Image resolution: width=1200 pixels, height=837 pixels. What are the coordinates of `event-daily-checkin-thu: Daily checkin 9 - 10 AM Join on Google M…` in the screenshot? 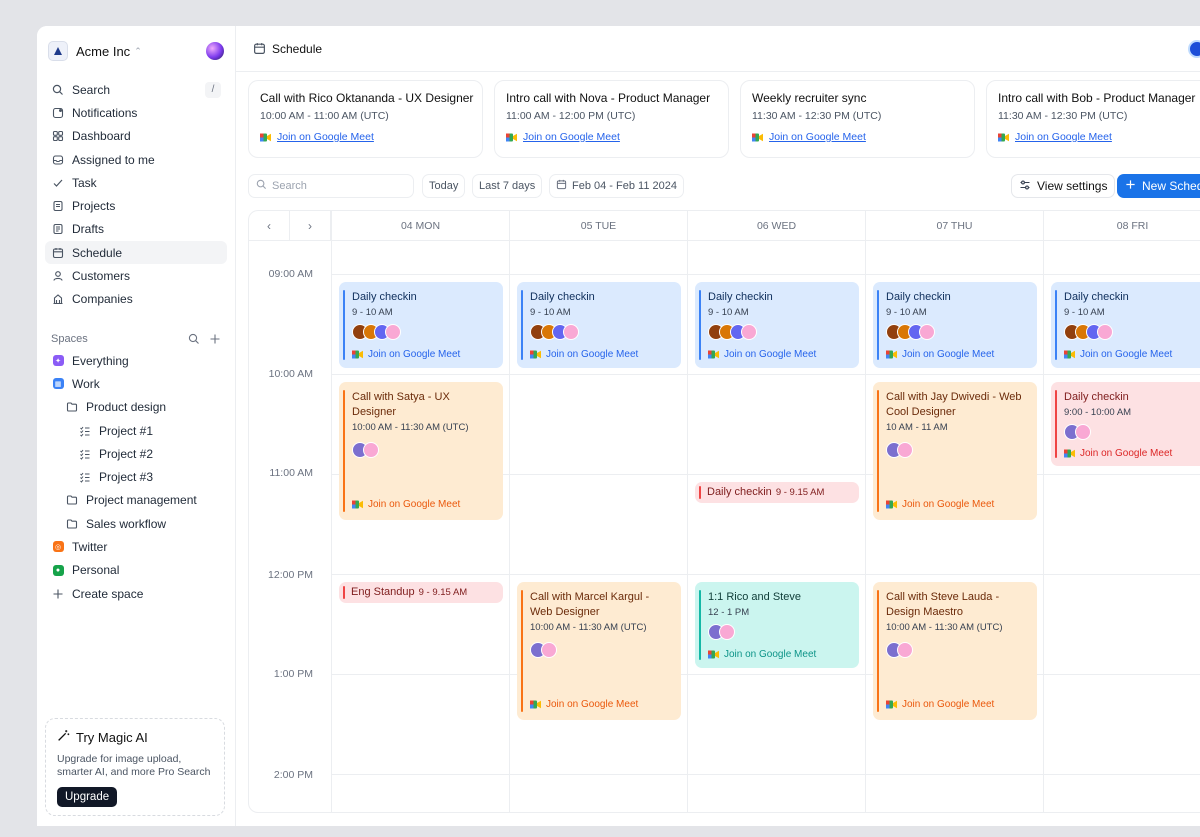 It's located at (955, 325).